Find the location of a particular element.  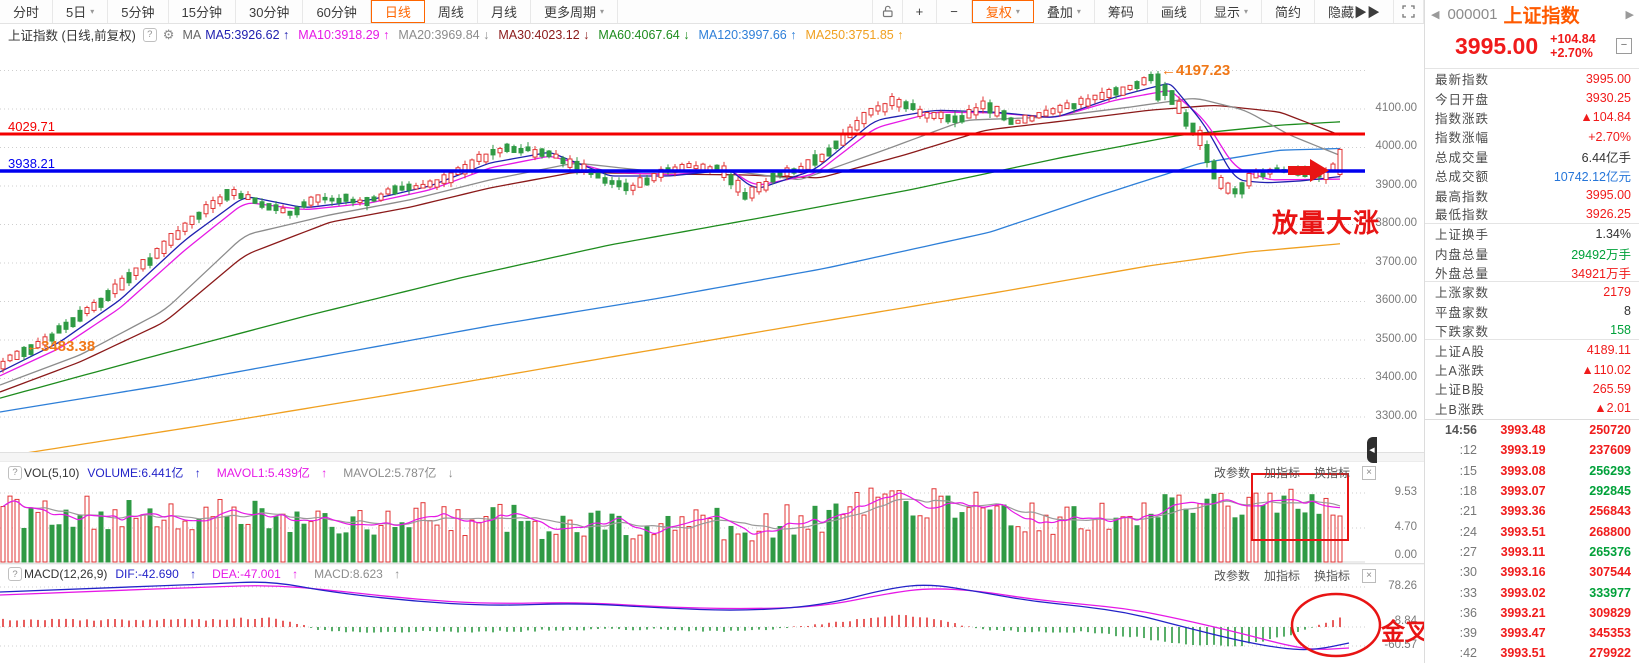

fullscreen-button is located at coordinates (1409, 11).